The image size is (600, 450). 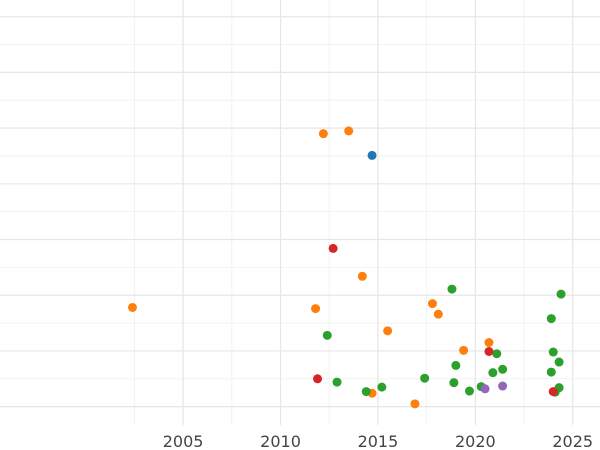 I want to click on x-tick-label: 2015, so click(x=378, y=441).